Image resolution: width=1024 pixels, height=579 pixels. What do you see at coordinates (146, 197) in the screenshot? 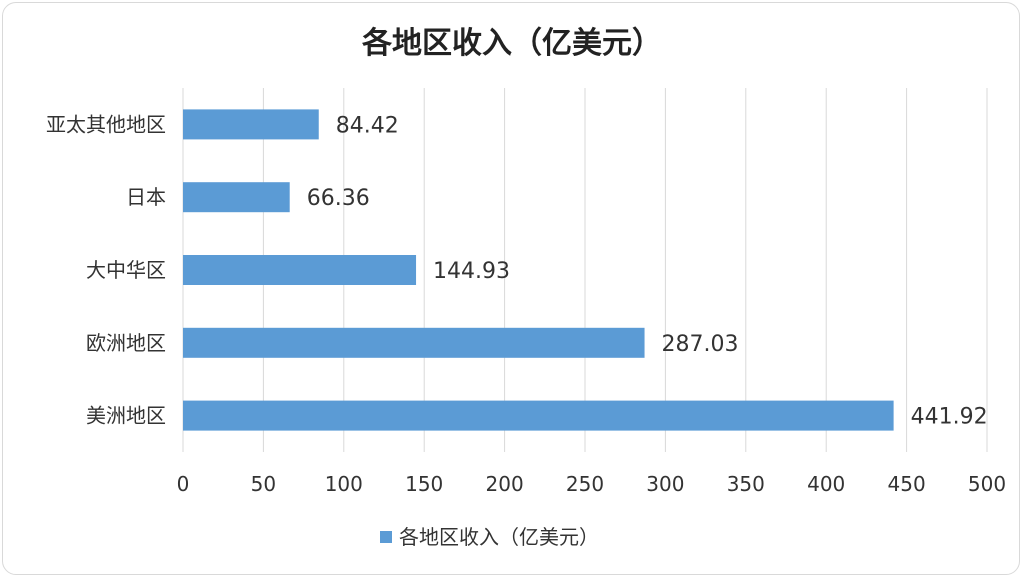
I see `category-label: 日本` at bounding box center [146, 197].